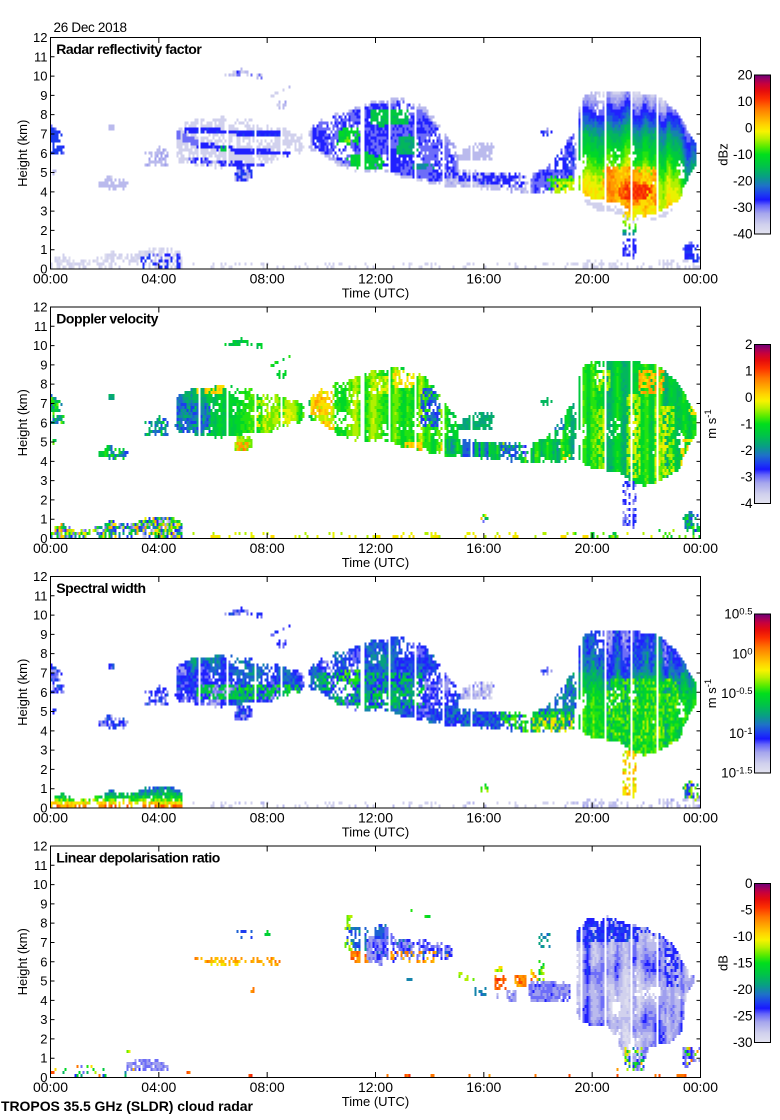 This screenshot has width=780, height=1120. Describe the element at coordinates (746, 477) in the screenshot. I see `svg-text: -3` at that location.